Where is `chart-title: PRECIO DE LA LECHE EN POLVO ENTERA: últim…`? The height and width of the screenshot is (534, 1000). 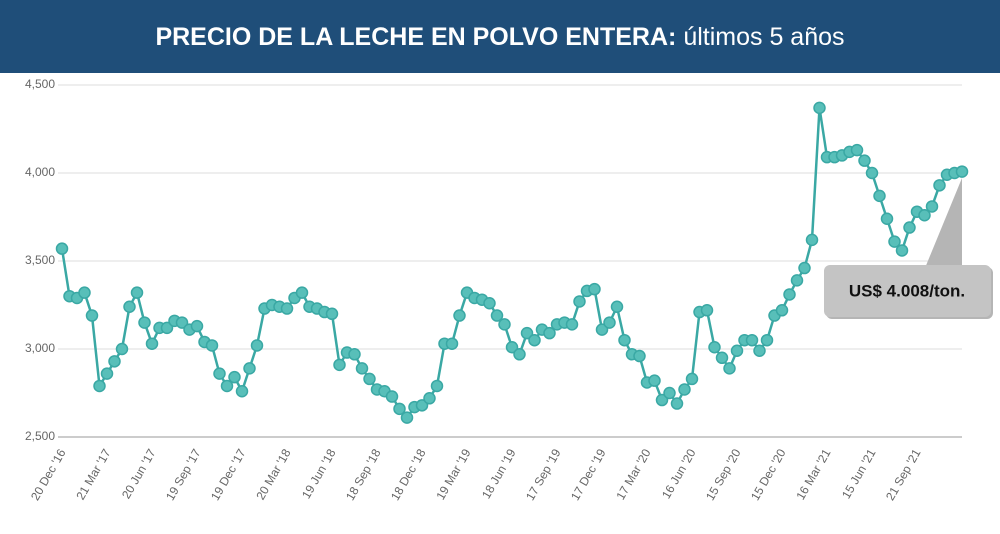
chart-title: PRECIO DE LA LECHE EN POLVO ENTERA: últim… is located at coordinates (499, 37).